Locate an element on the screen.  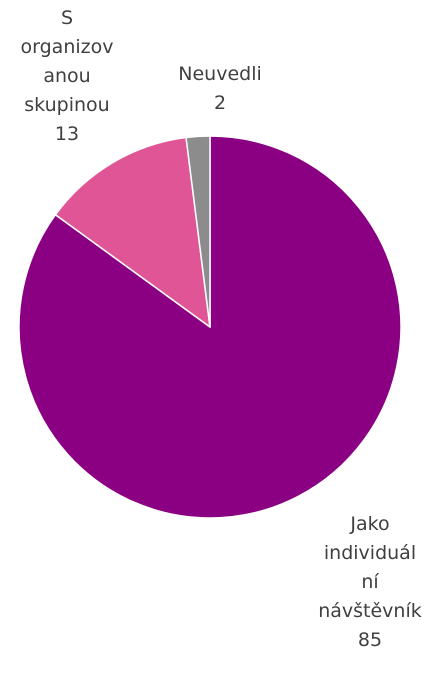
slice-label-individual-visitor-line-1: Jako is located at coordinates (370, 524).